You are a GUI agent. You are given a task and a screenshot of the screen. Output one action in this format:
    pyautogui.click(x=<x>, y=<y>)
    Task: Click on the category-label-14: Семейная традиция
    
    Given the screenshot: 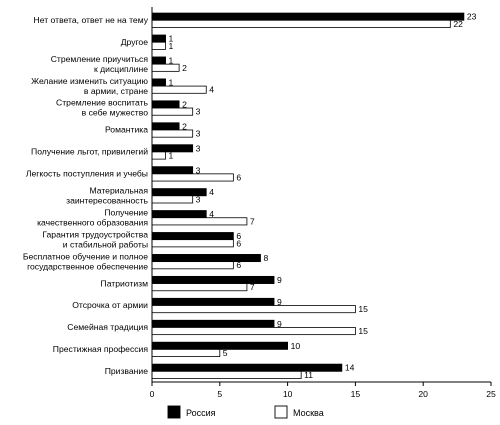 What is the action you would take?
    pyautogui.click(x=107, y=327)
    